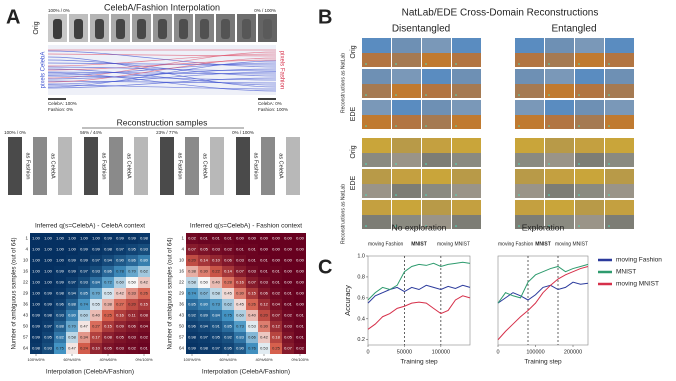  I want to click on x-tick-label: 0, so click(497, 352).